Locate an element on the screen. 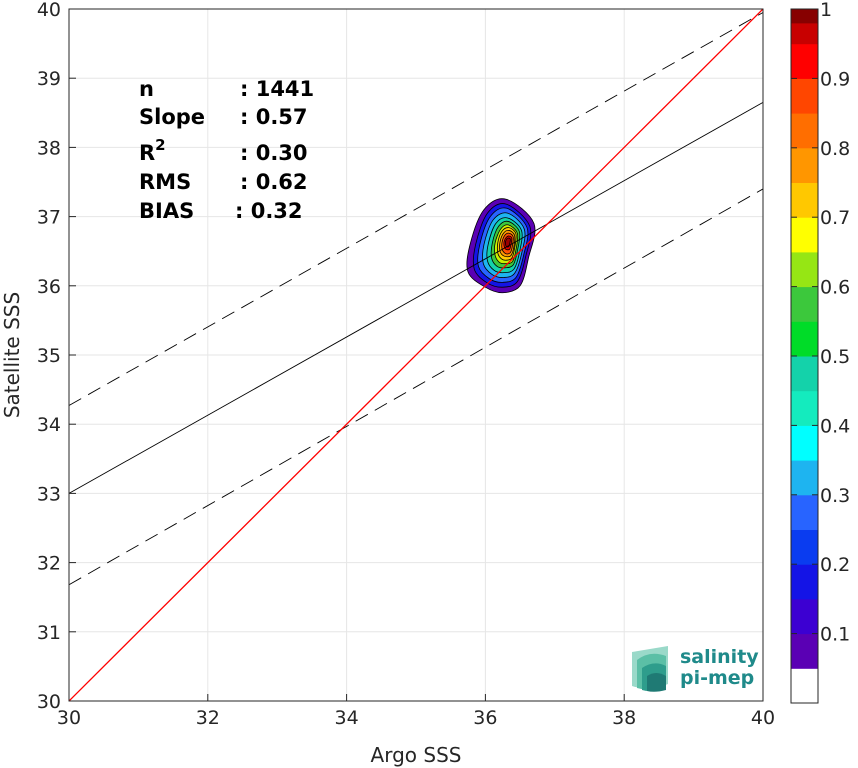 The image size is (858, 768). colorbar-tick-label: 0.6 is located at coordinates (835, 288).